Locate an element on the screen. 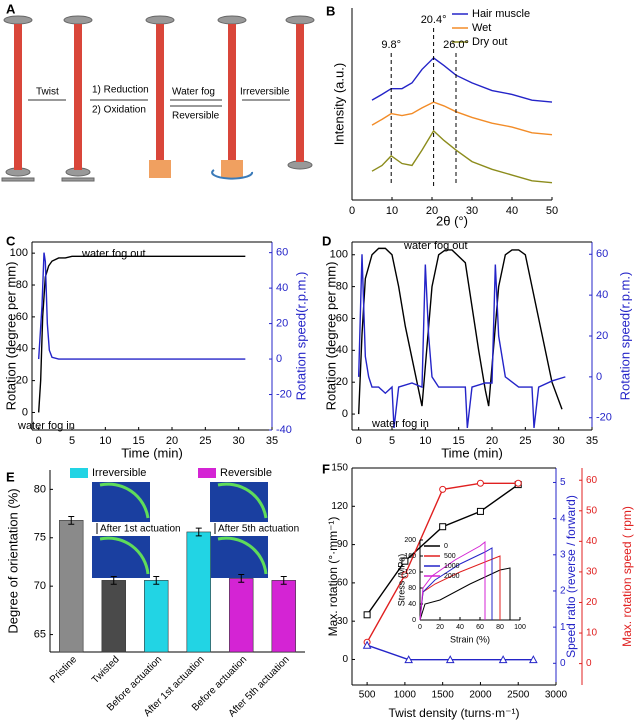  legend-label: Reversible is located at coordinates (246, 473).